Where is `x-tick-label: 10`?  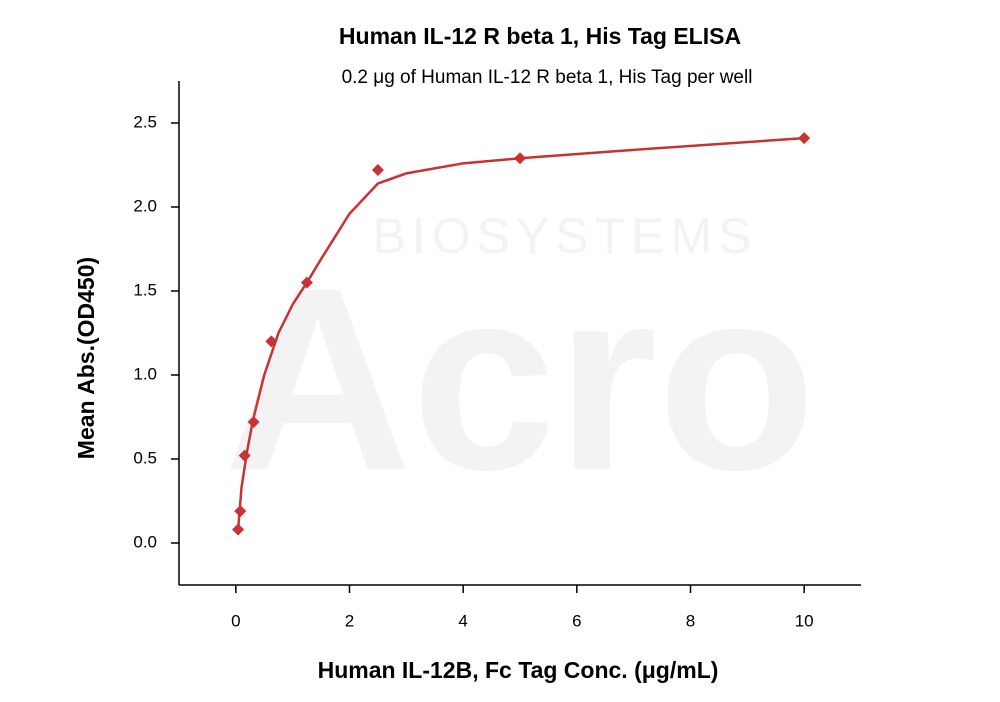 x-tick-label: 10 is located at coordinates (804, 620).